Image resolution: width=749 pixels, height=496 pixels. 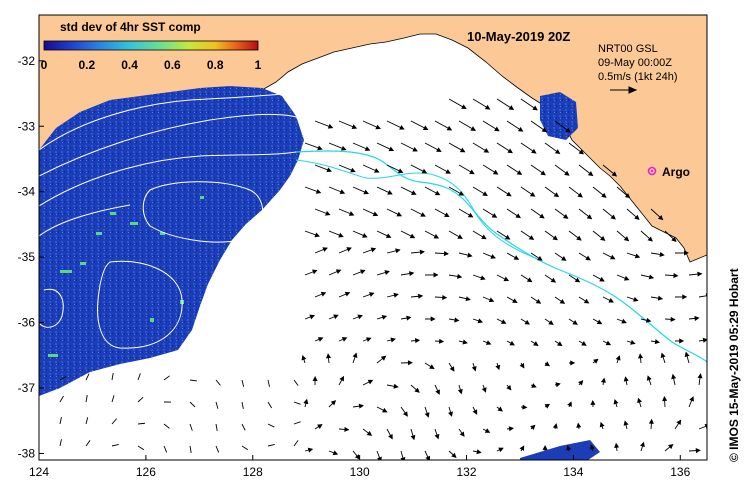 I want to click on current-model: NRT00 GSL, so click(x=628, y=49).